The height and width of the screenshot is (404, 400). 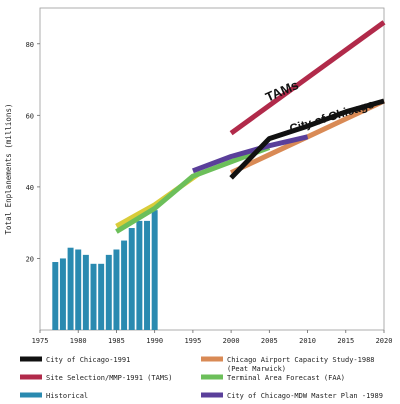 I want to click on series-line-city-of-chicago-mdw-master-plan-1989, so click(x=250, y=154).